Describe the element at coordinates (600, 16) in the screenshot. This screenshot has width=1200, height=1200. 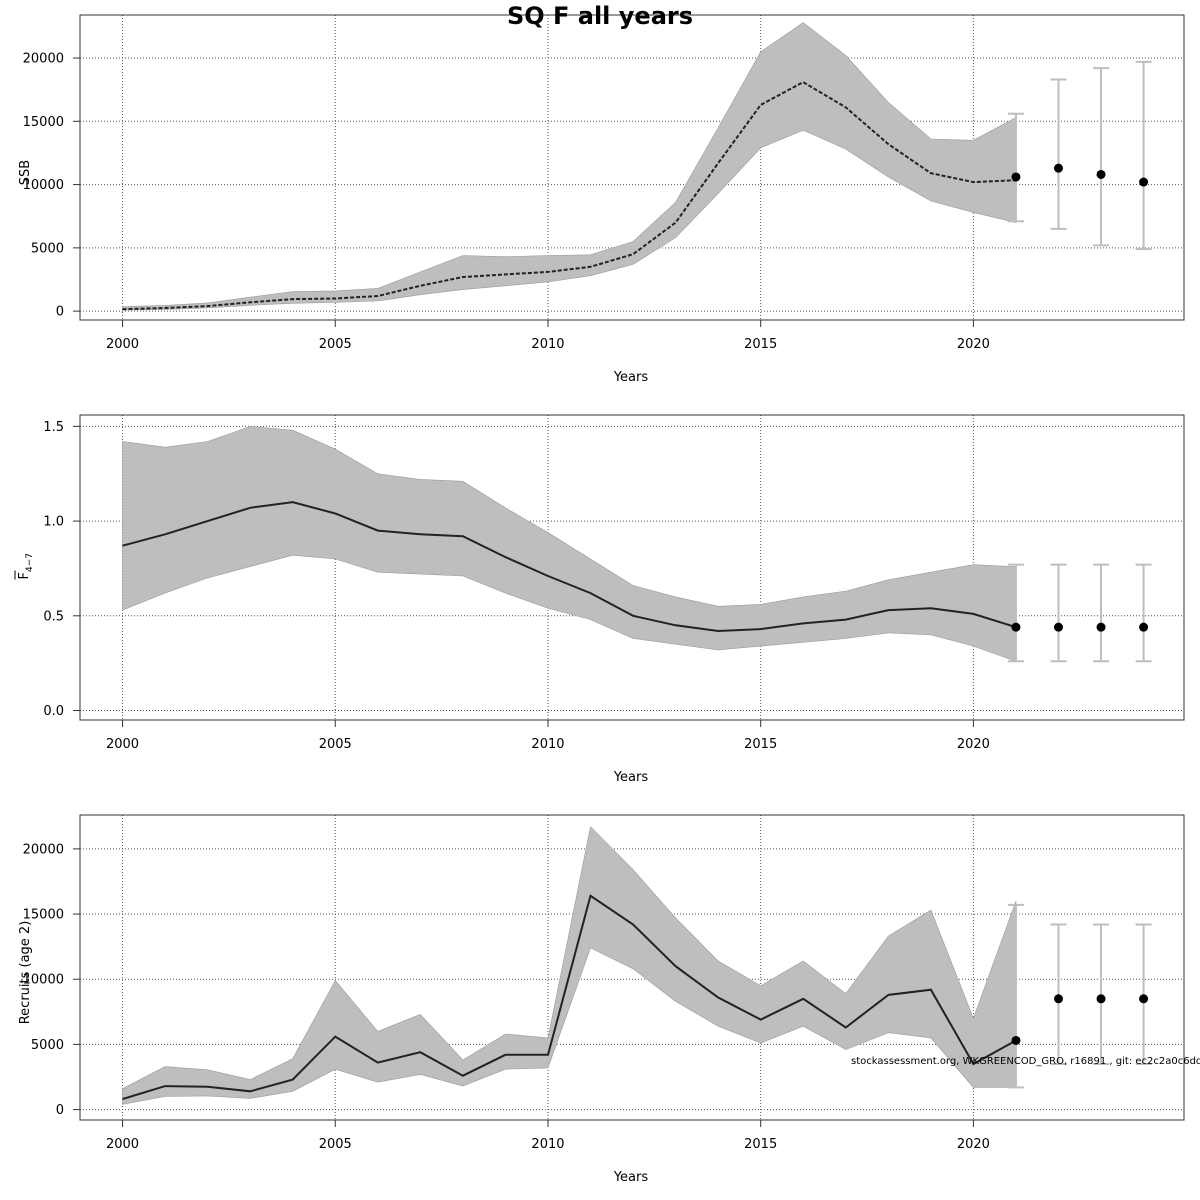
I see `figure-title: SQ F all years` at that location.